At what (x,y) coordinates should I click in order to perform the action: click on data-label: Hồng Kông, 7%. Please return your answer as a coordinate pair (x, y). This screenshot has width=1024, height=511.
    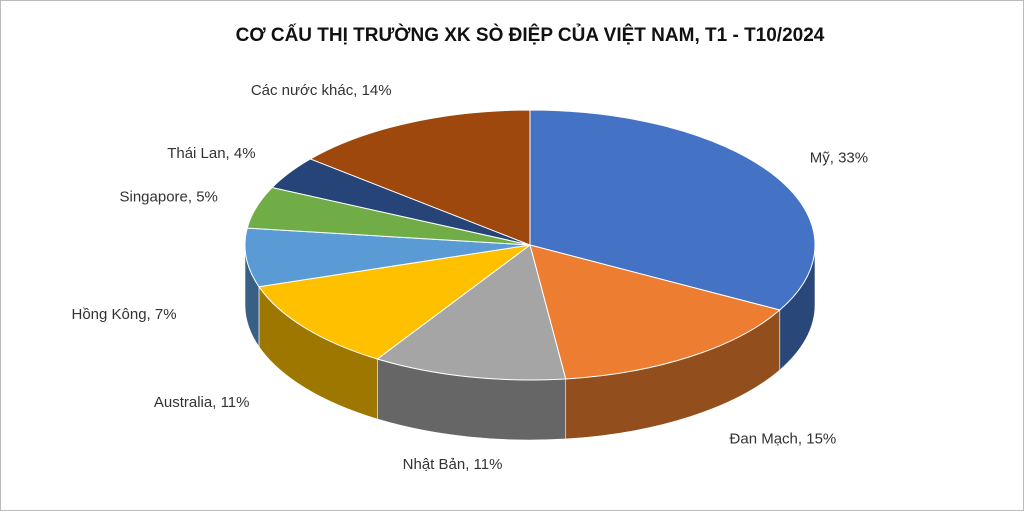
    Looking at the image, I should click on (123, 314).